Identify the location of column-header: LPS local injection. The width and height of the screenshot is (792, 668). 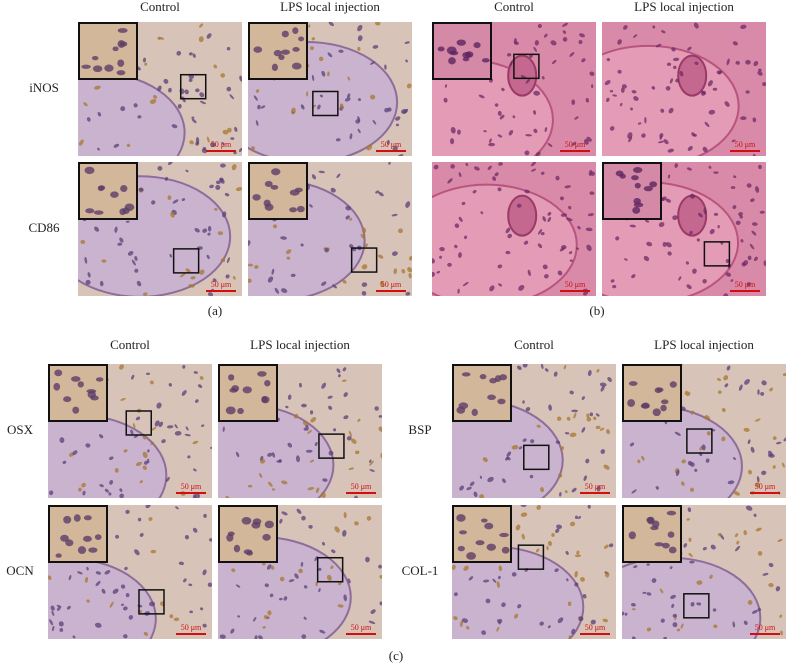
(330, 7).